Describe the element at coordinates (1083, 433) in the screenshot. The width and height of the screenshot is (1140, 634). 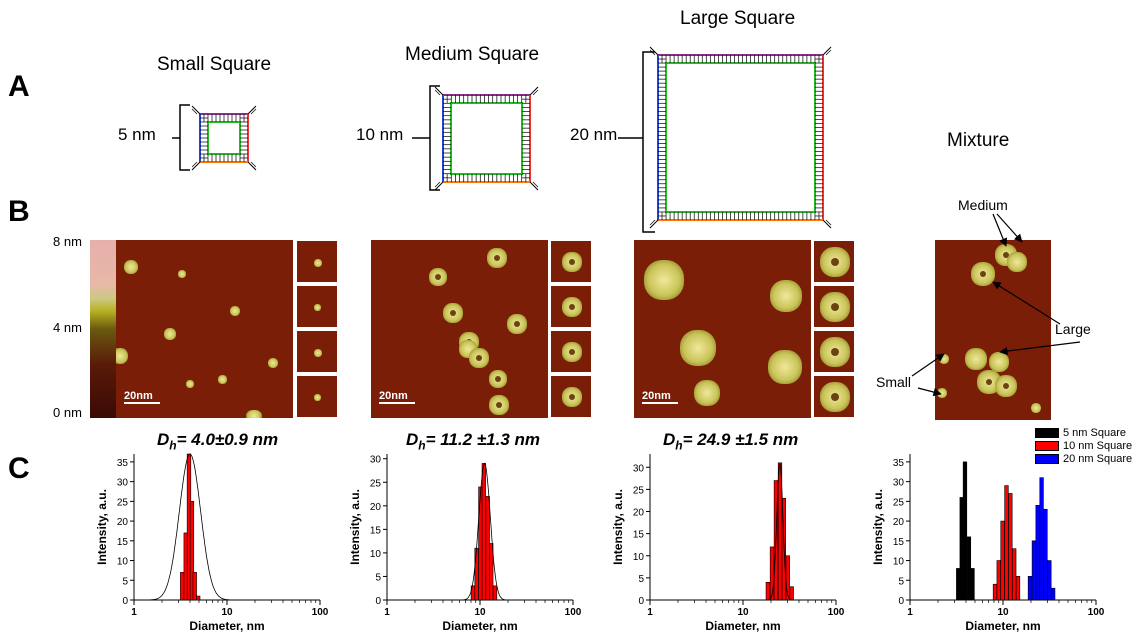
I see `legend-item-5nm: 5 nm Square` at that location.